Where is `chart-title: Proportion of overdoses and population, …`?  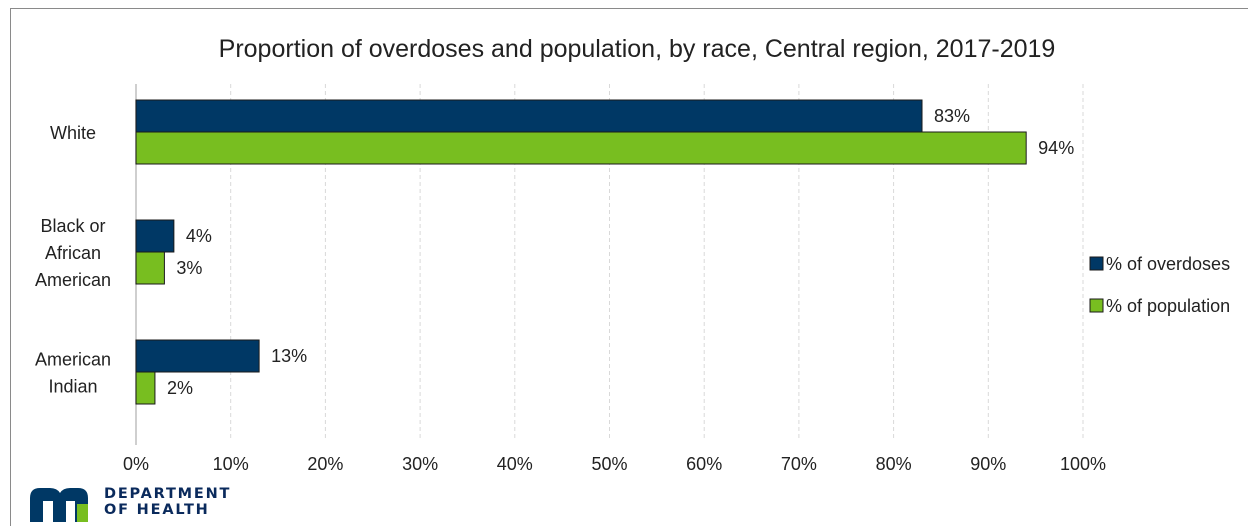
chart-title: Proportion of overdoses and population, … is located at coordinates (637, 49).